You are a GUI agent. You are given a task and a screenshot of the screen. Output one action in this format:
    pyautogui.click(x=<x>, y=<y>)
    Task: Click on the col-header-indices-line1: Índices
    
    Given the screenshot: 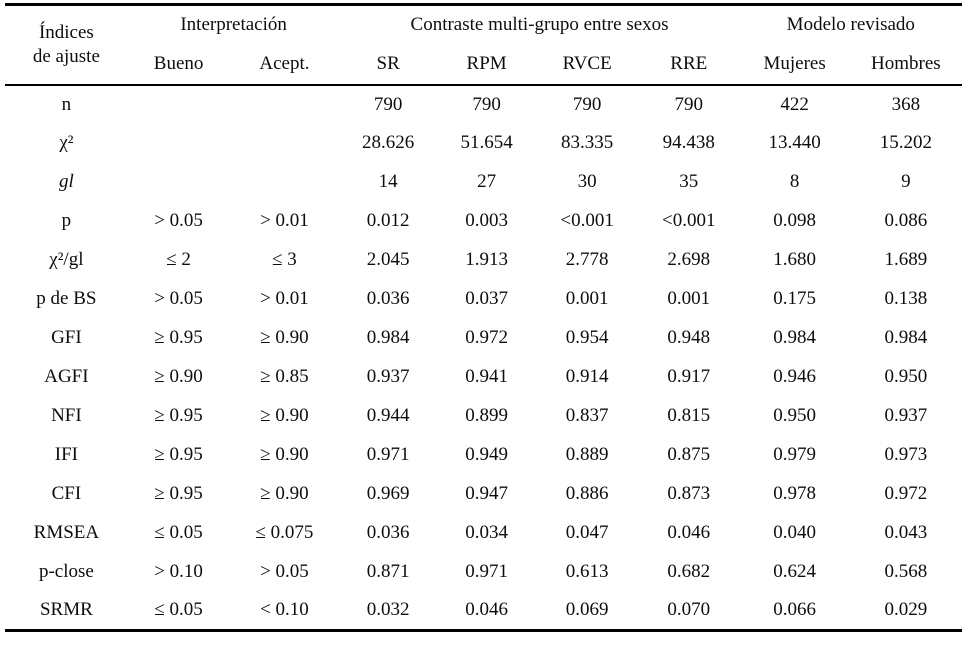 What is the action you would take?
    pyautogui.click(x=66, y=32)
    